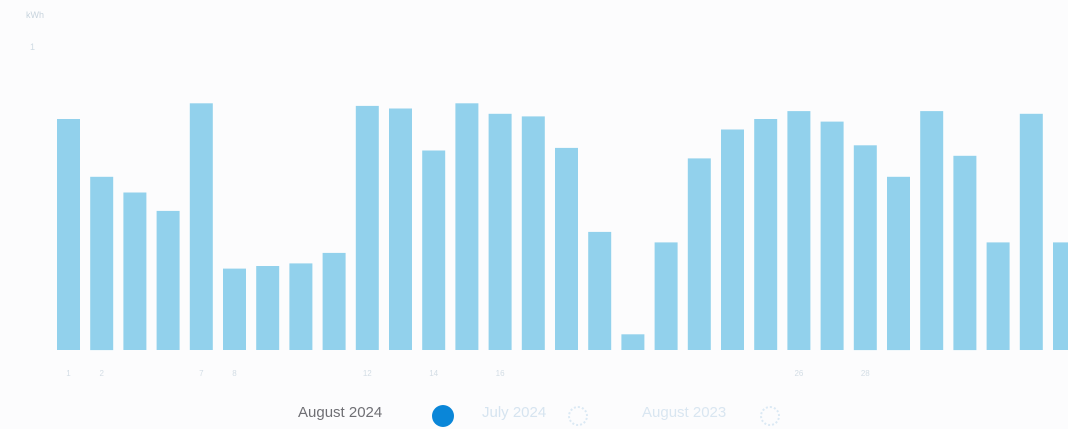  Describe the element at coordinates (578, 416) in the screenshot. I see `legend-previous-month-toggle-icon` at that location.